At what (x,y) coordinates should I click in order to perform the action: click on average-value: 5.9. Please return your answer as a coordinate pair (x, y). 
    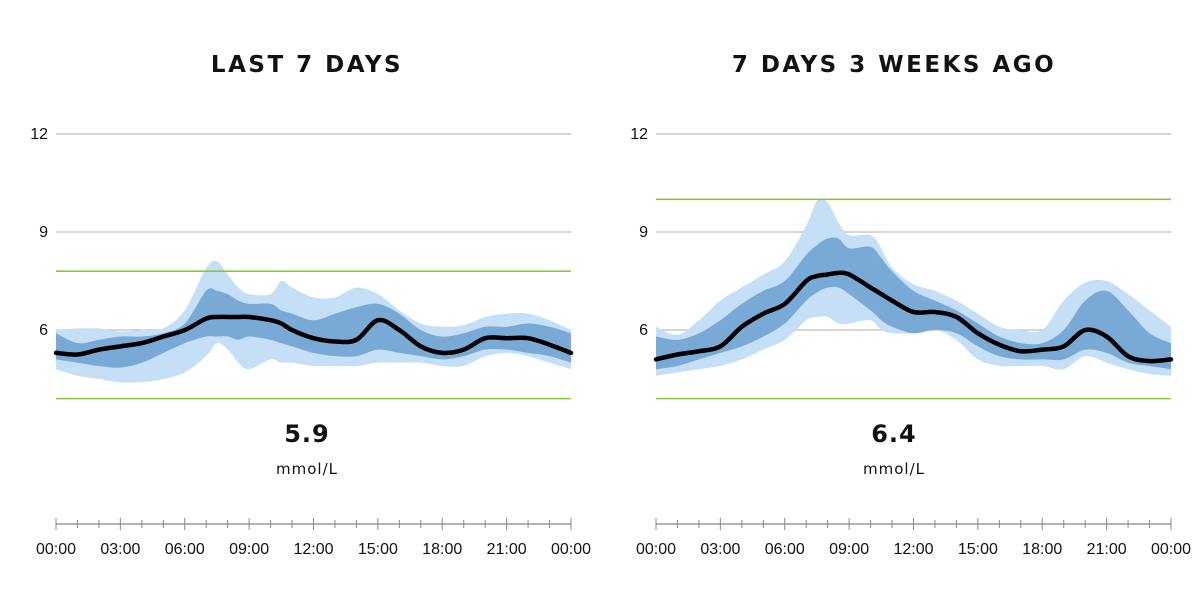
    Looking at the image, I should click on (307, 434).